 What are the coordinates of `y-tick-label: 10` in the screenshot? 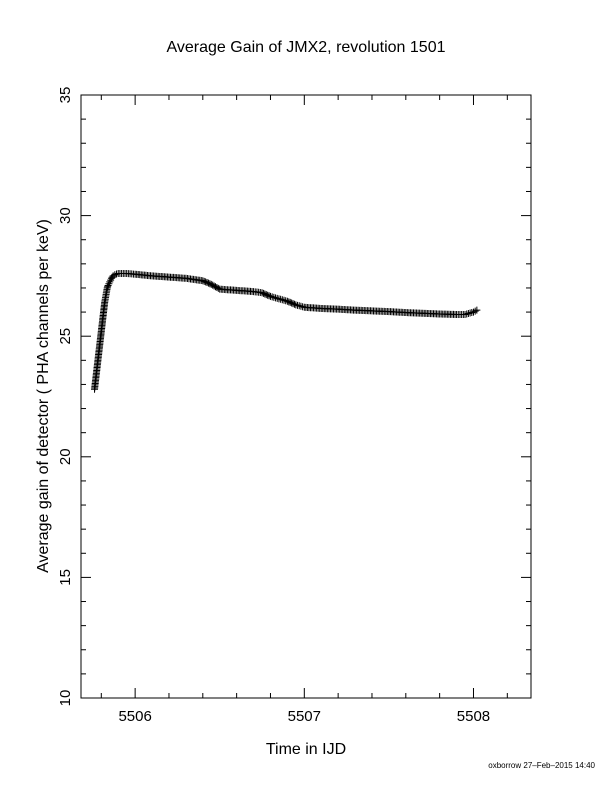 It's located at (65, 698).